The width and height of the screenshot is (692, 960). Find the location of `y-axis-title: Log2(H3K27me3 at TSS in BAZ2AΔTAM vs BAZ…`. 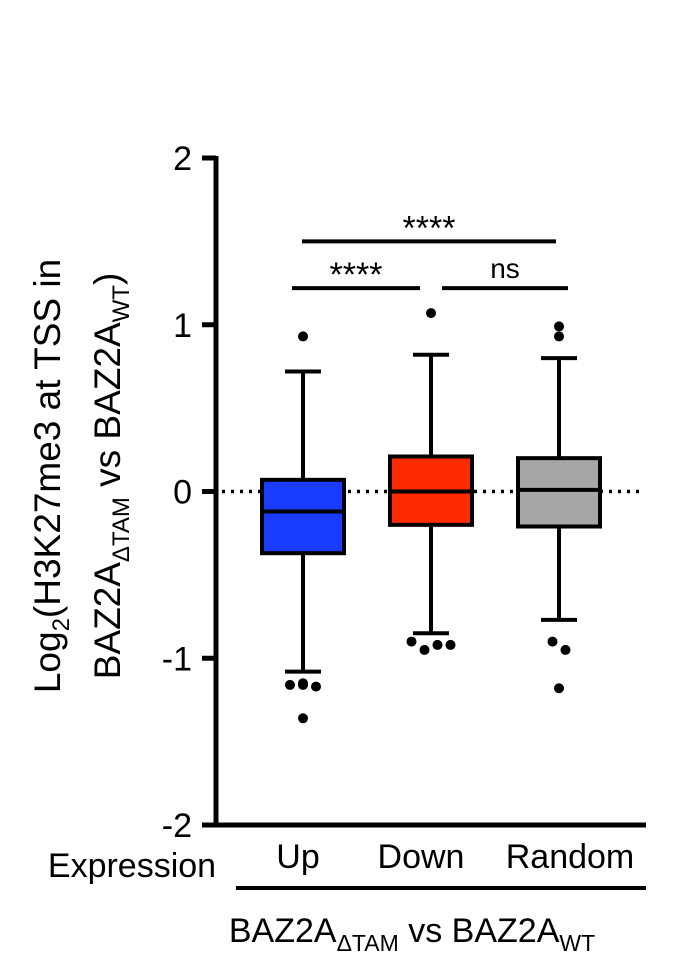

y-axis-title: Log2(H3K27me3 at TSS in BAZ2AΔTAM vs BAZ… is located at coordinates (81, 476).